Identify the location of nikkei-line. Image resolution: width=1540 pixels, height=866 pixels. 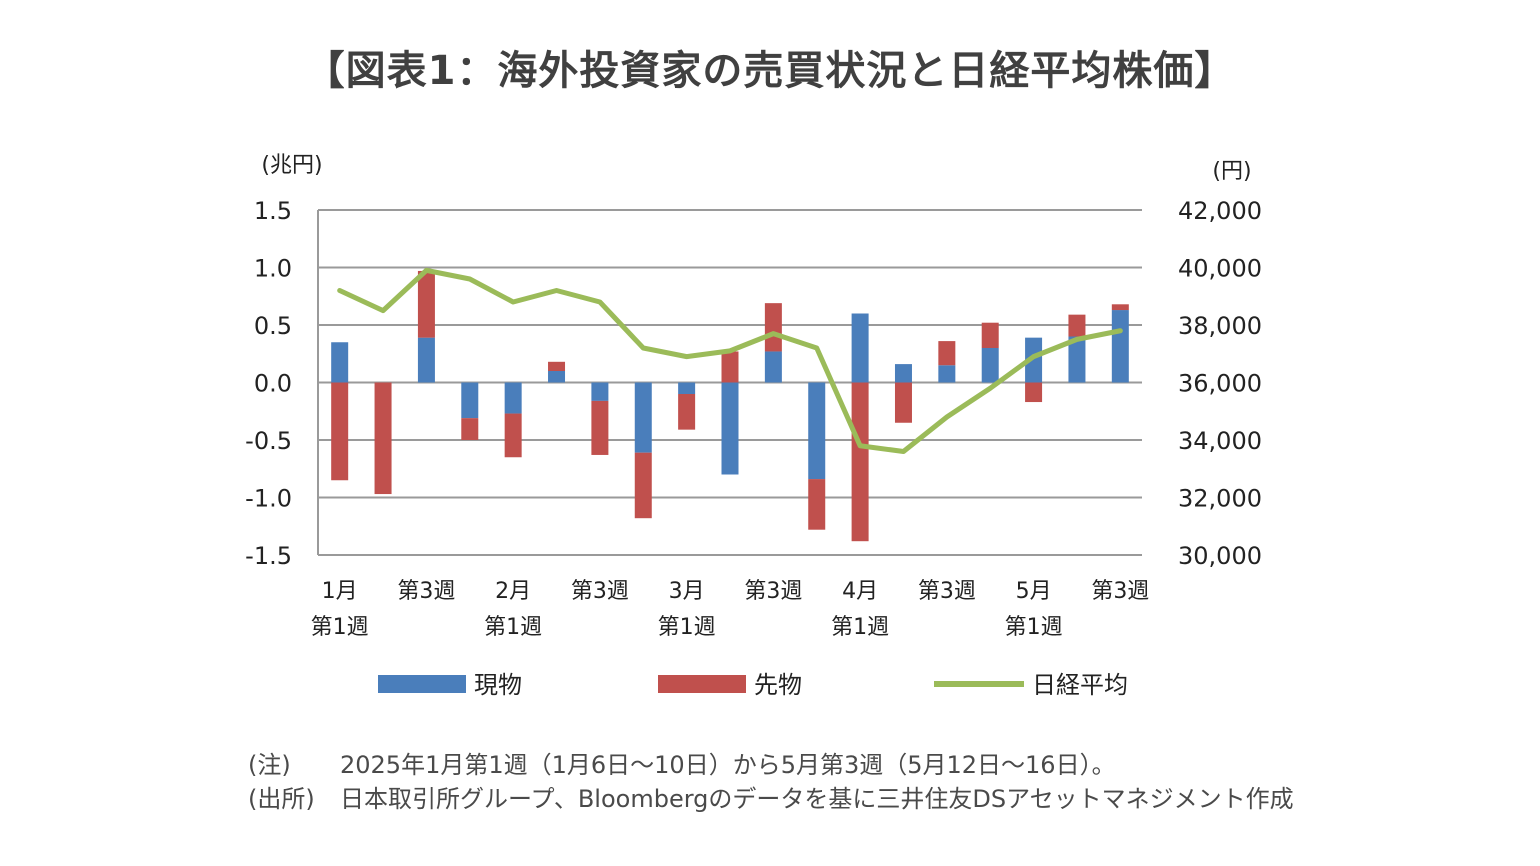
(730, 360).